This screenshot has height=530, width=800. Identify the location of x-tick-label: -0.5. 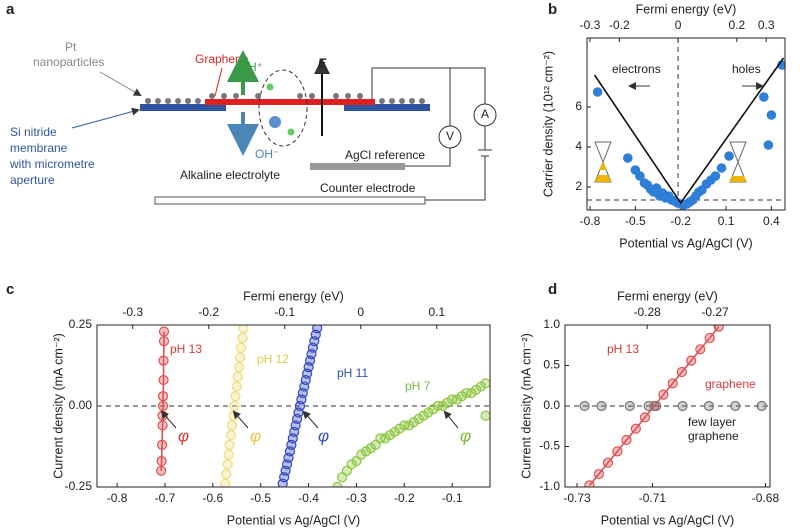
(260, 498).